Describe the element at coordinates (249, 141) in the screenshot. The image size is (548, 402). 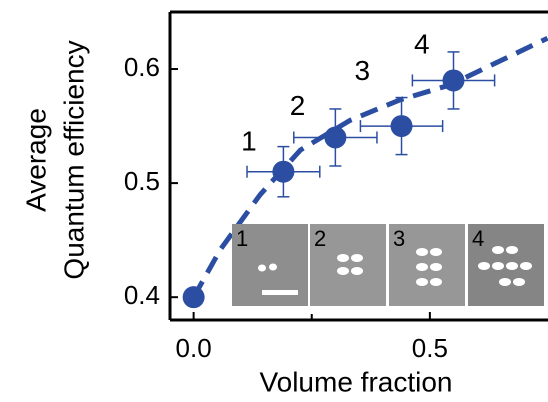
I see `annotation: 1` at that location.